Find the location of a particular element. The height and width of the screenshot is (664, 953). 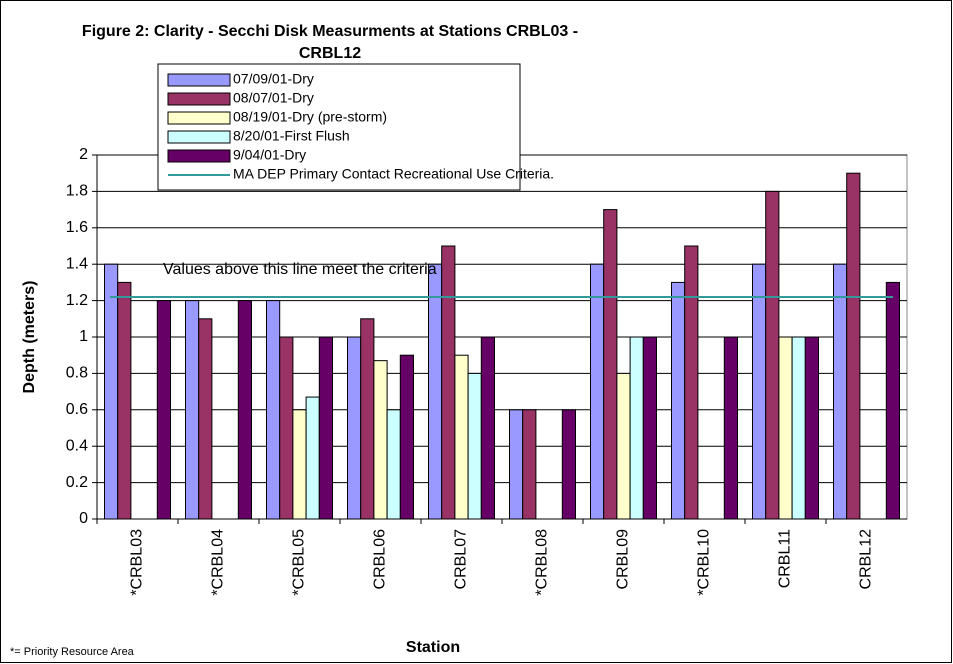

x-tick-label: *CRBL08 is located at coordinates (542, 562).